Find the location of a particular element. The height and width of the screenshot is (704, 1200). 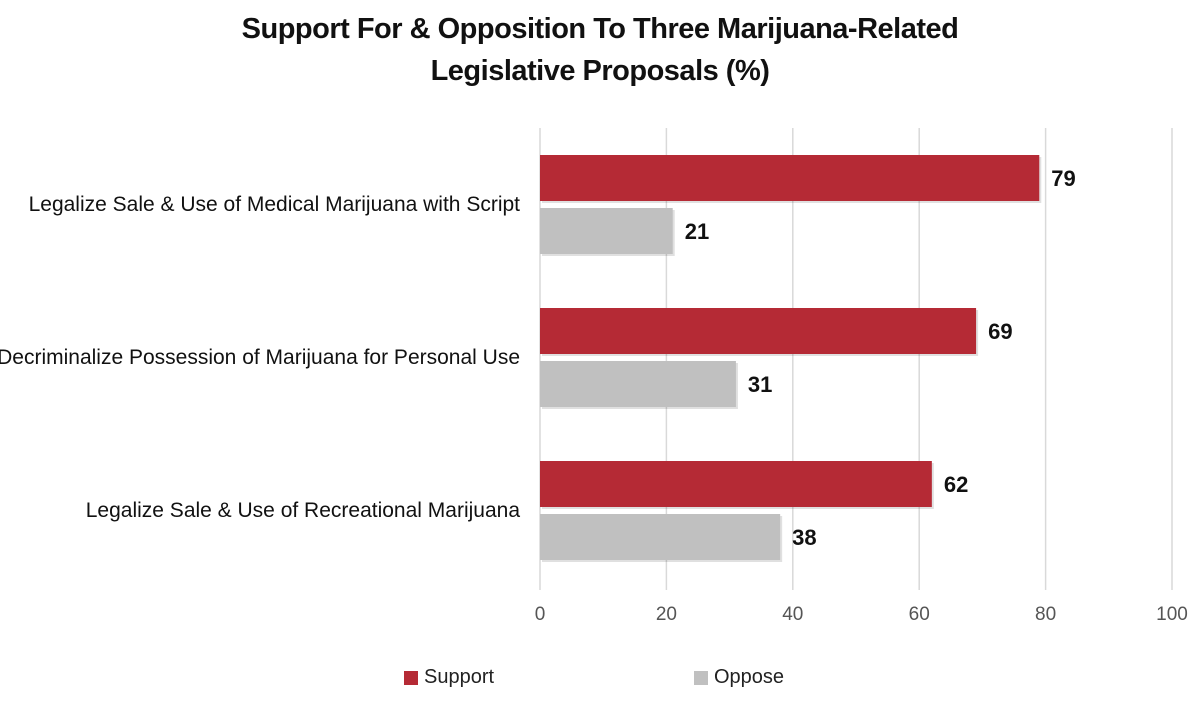

x-tick-label: 40 is located at coordinates (792, 614).